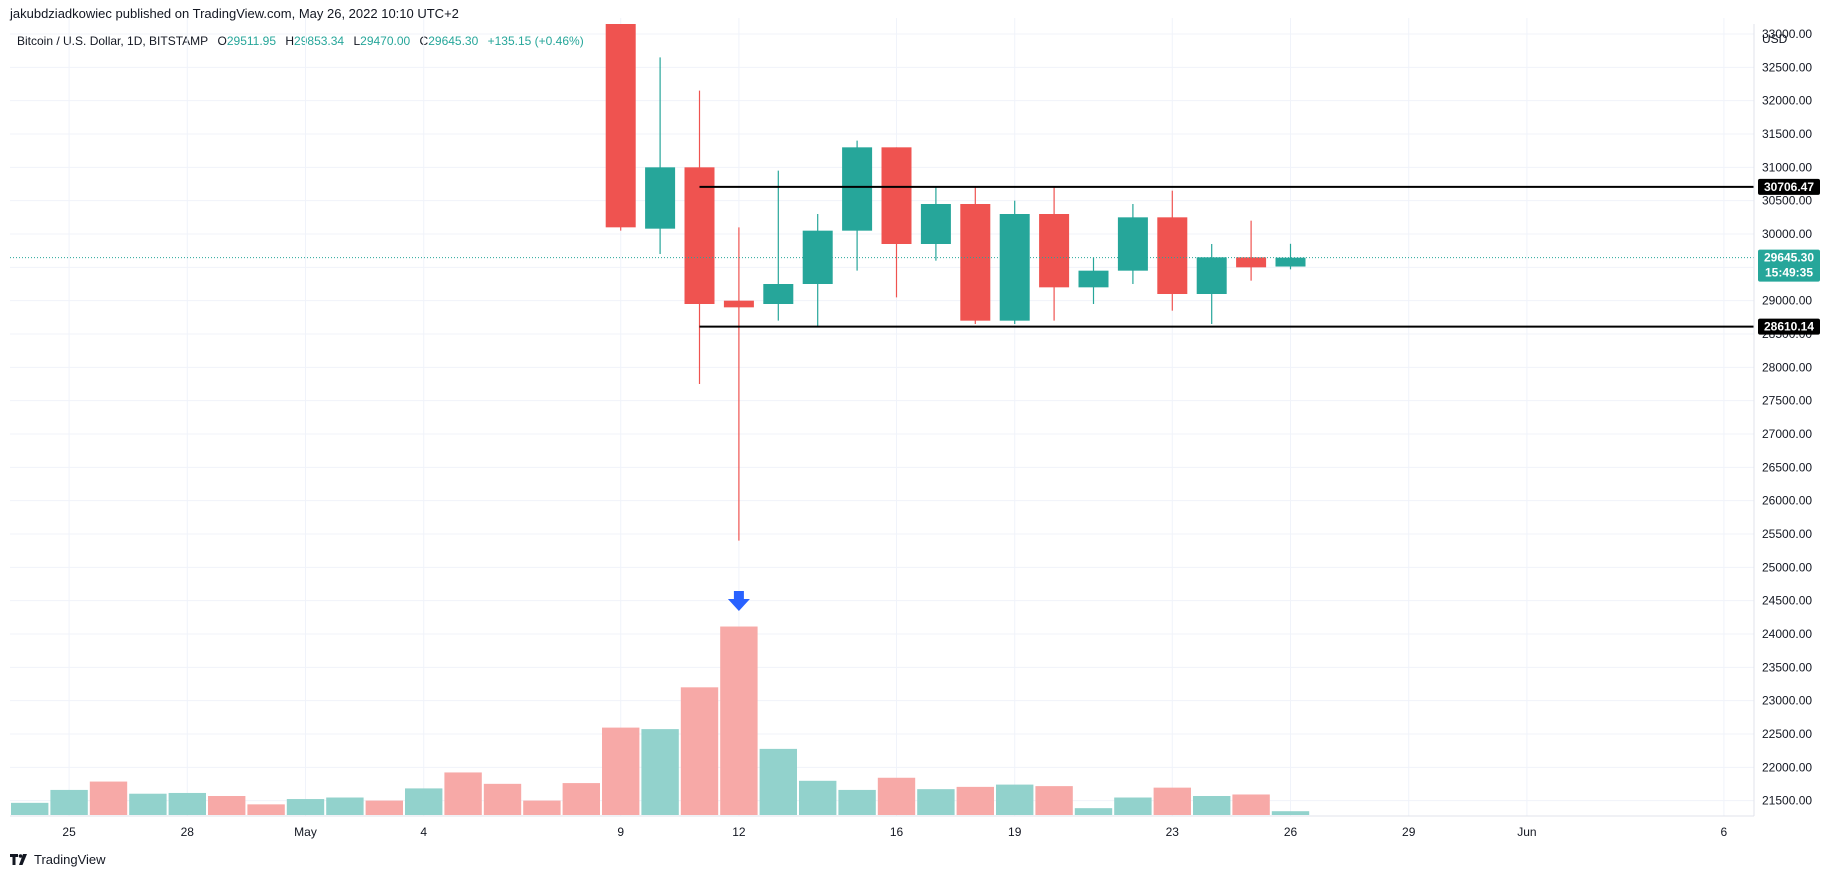 This screenshot has height=879, width=1834. I want to click on price-tick-label: 30500.00, so click(1787, 201).